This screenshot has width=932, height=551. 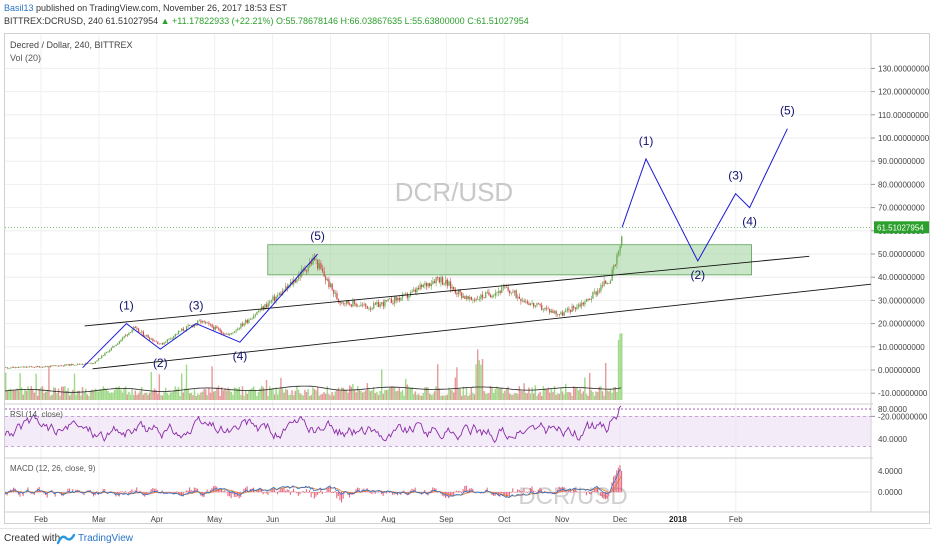 What do you see at coordinates (504, 519) in the screenshot?
I see `time-tick-label: Oct` at bounding box center [504, 519].